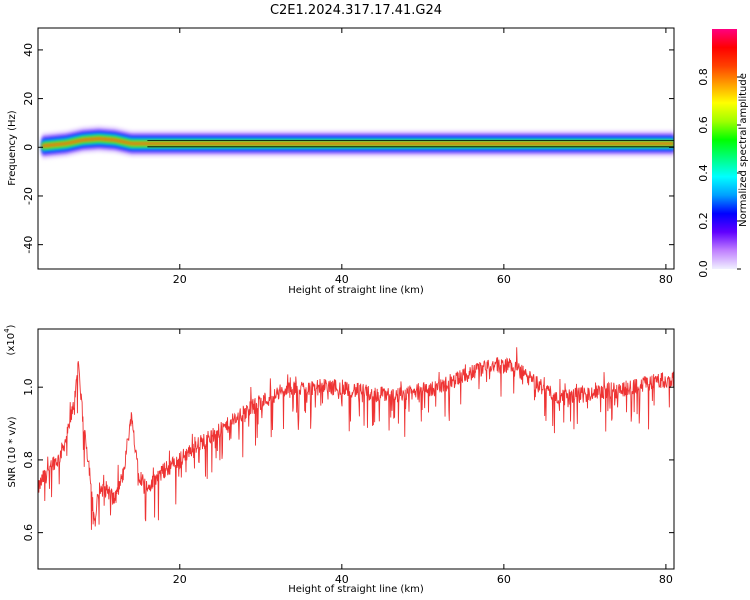 This screenshot has width=750, height=600. I want to click on spectrogram-y-tick-label: 20, so click(28, 99).